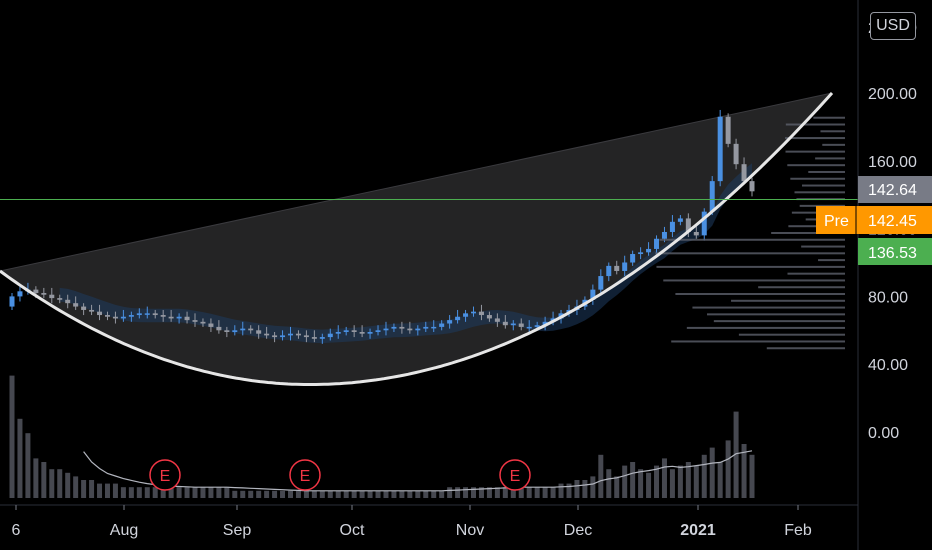 The width and height of the screenshot is (932, 550). Describe the element at coordinates (892, 221) in the screenshot. I see `premarket-price-value: 142.45` at that location.